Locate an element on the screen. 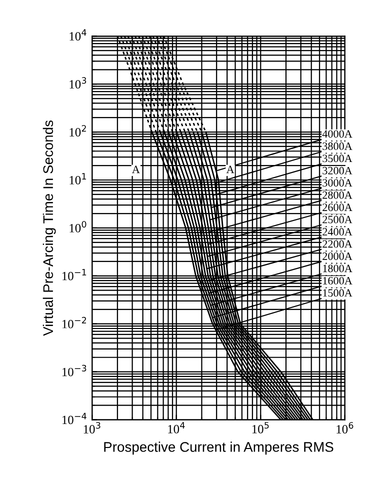  y-axis-title: Virtual Pre-Arcing Time In Seconds is located at coordinates (49, 228).